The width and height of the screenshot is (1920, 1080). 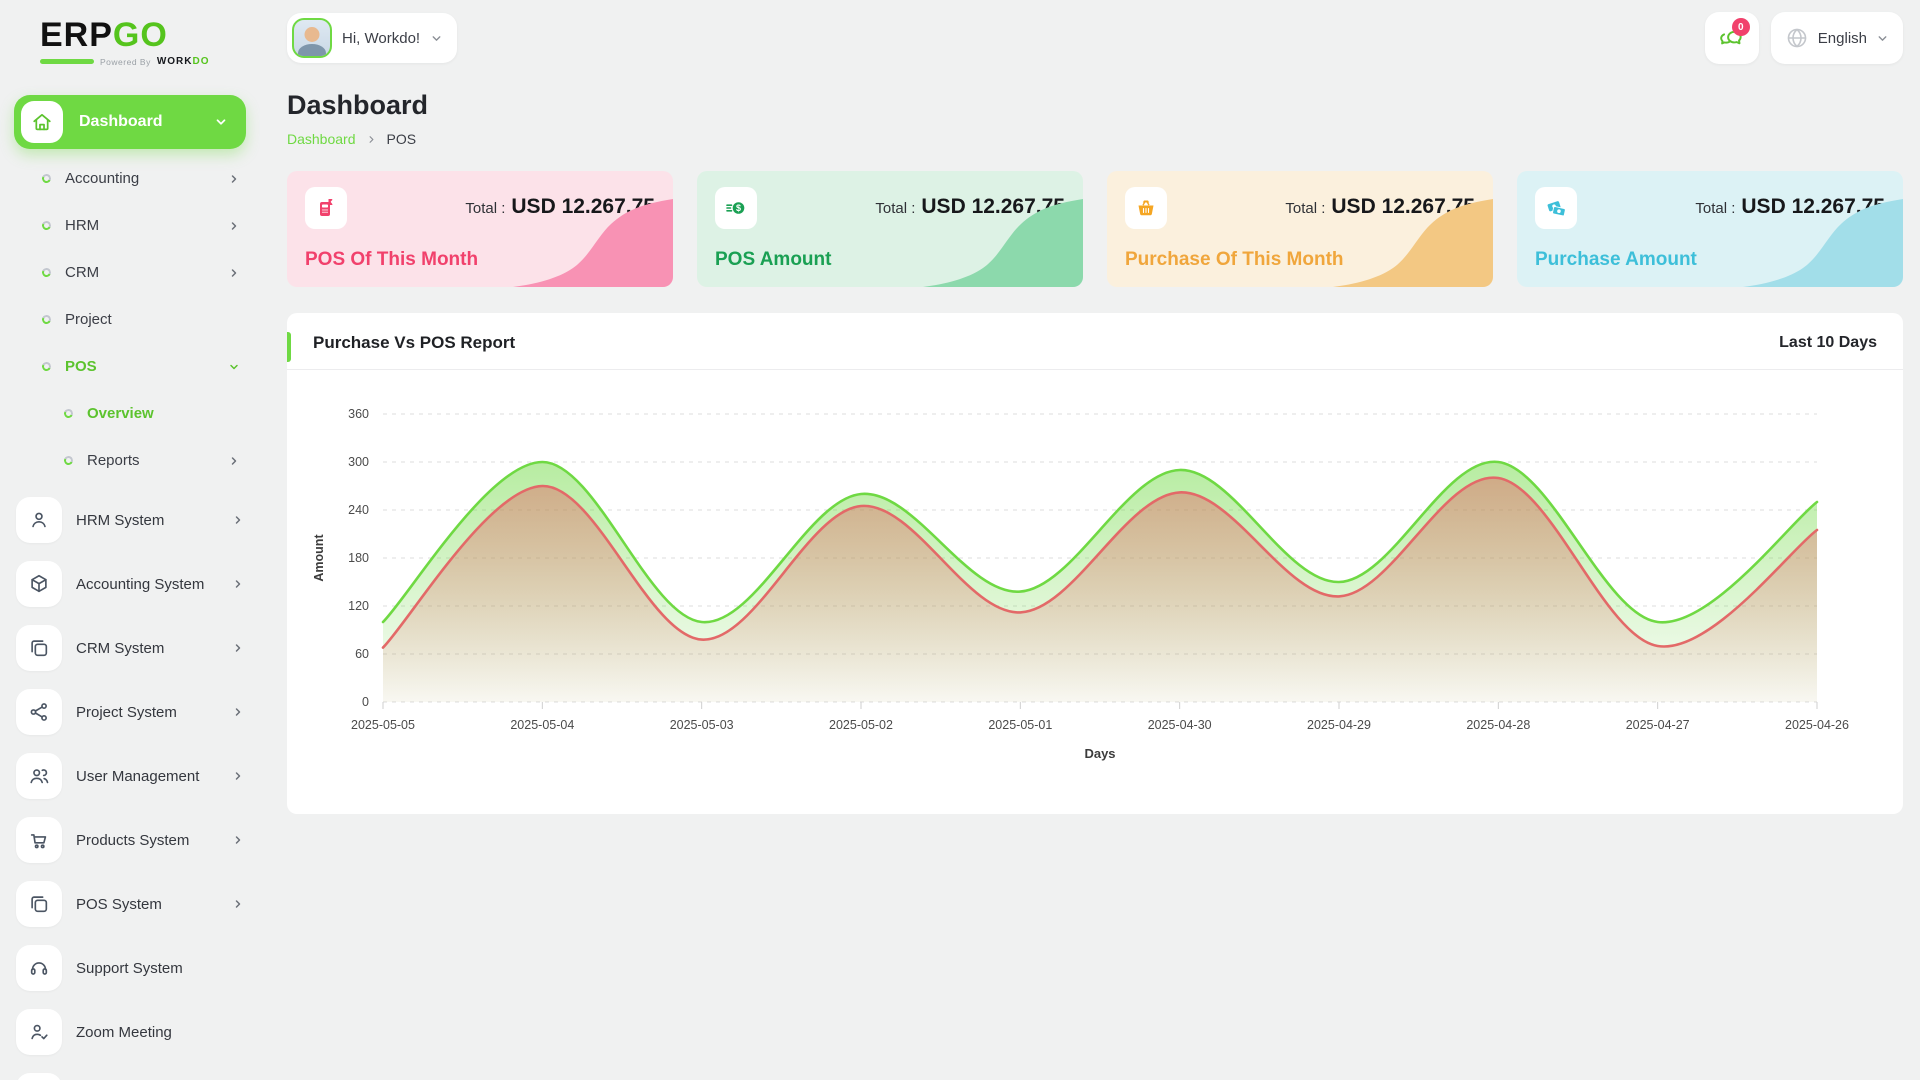 I want to click on svg-text: 2025-05-04, so click(x=542, y=725).